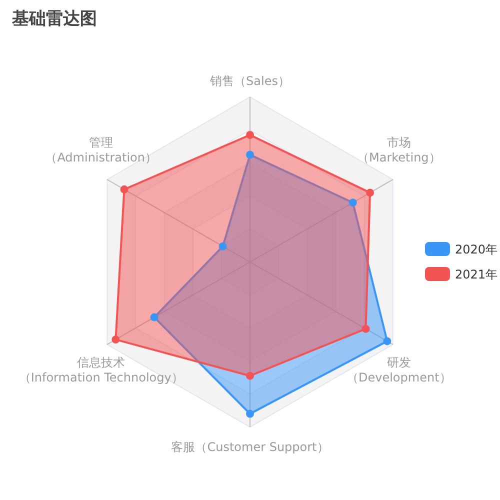 This screenshot has height=500, width=500. Describe the element at coordinates (101, 150) in the screenshot. I see `spoke-label: 管理（Administration）` at that location.